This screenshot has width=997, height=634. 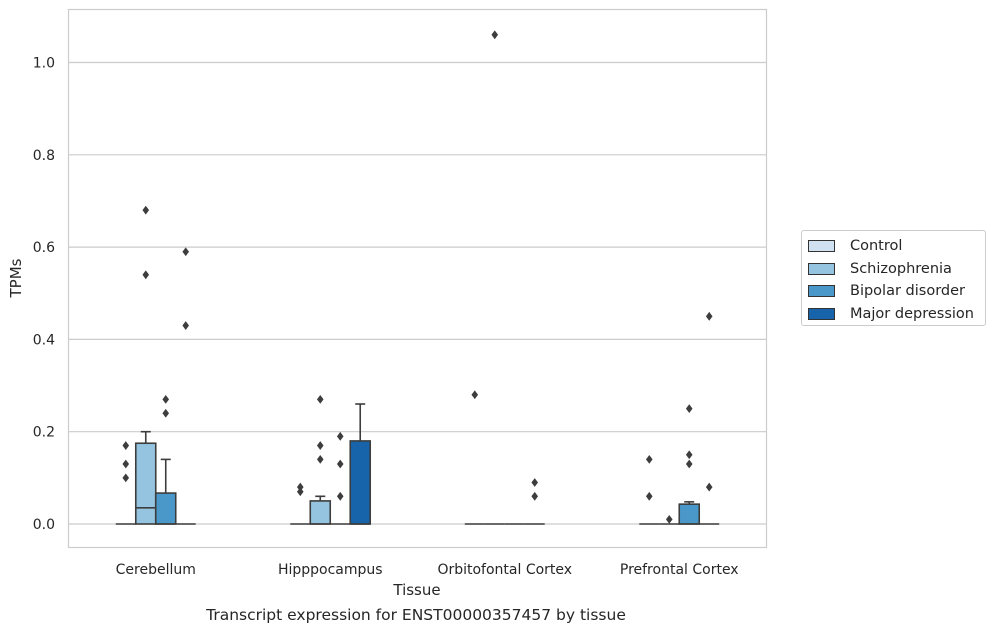 What do you see at coordinates (44, 156) in the screenshot?
I see `y-tick-label: 0.8` at bounding box center [44, 156].